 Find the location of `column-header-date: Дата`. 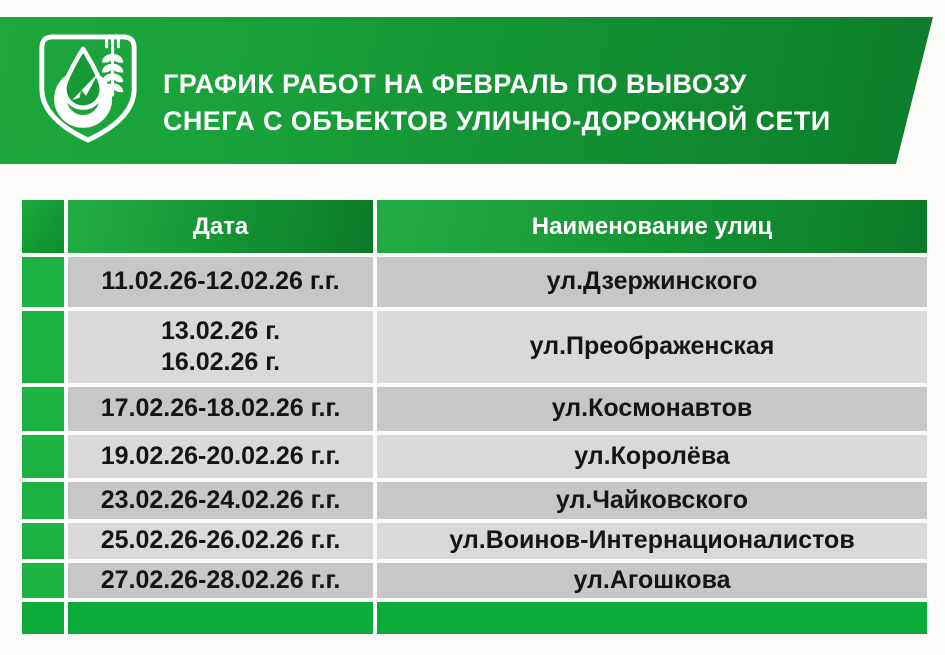

column-header-date: Дата is located at coordinates (220, 226).